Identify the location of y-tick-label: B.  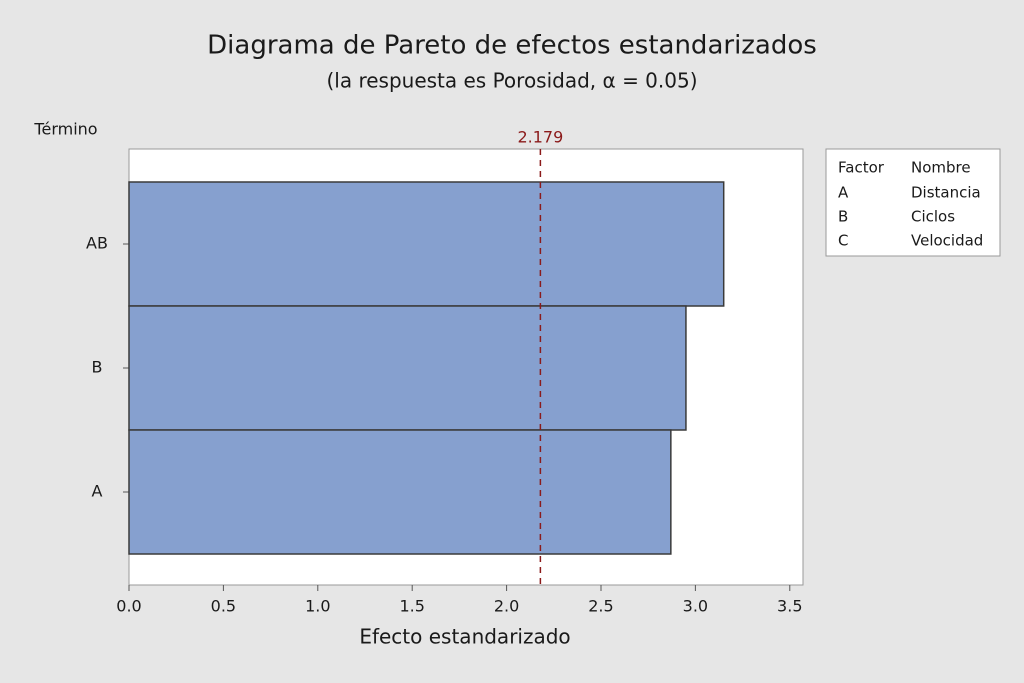
(97, 367).